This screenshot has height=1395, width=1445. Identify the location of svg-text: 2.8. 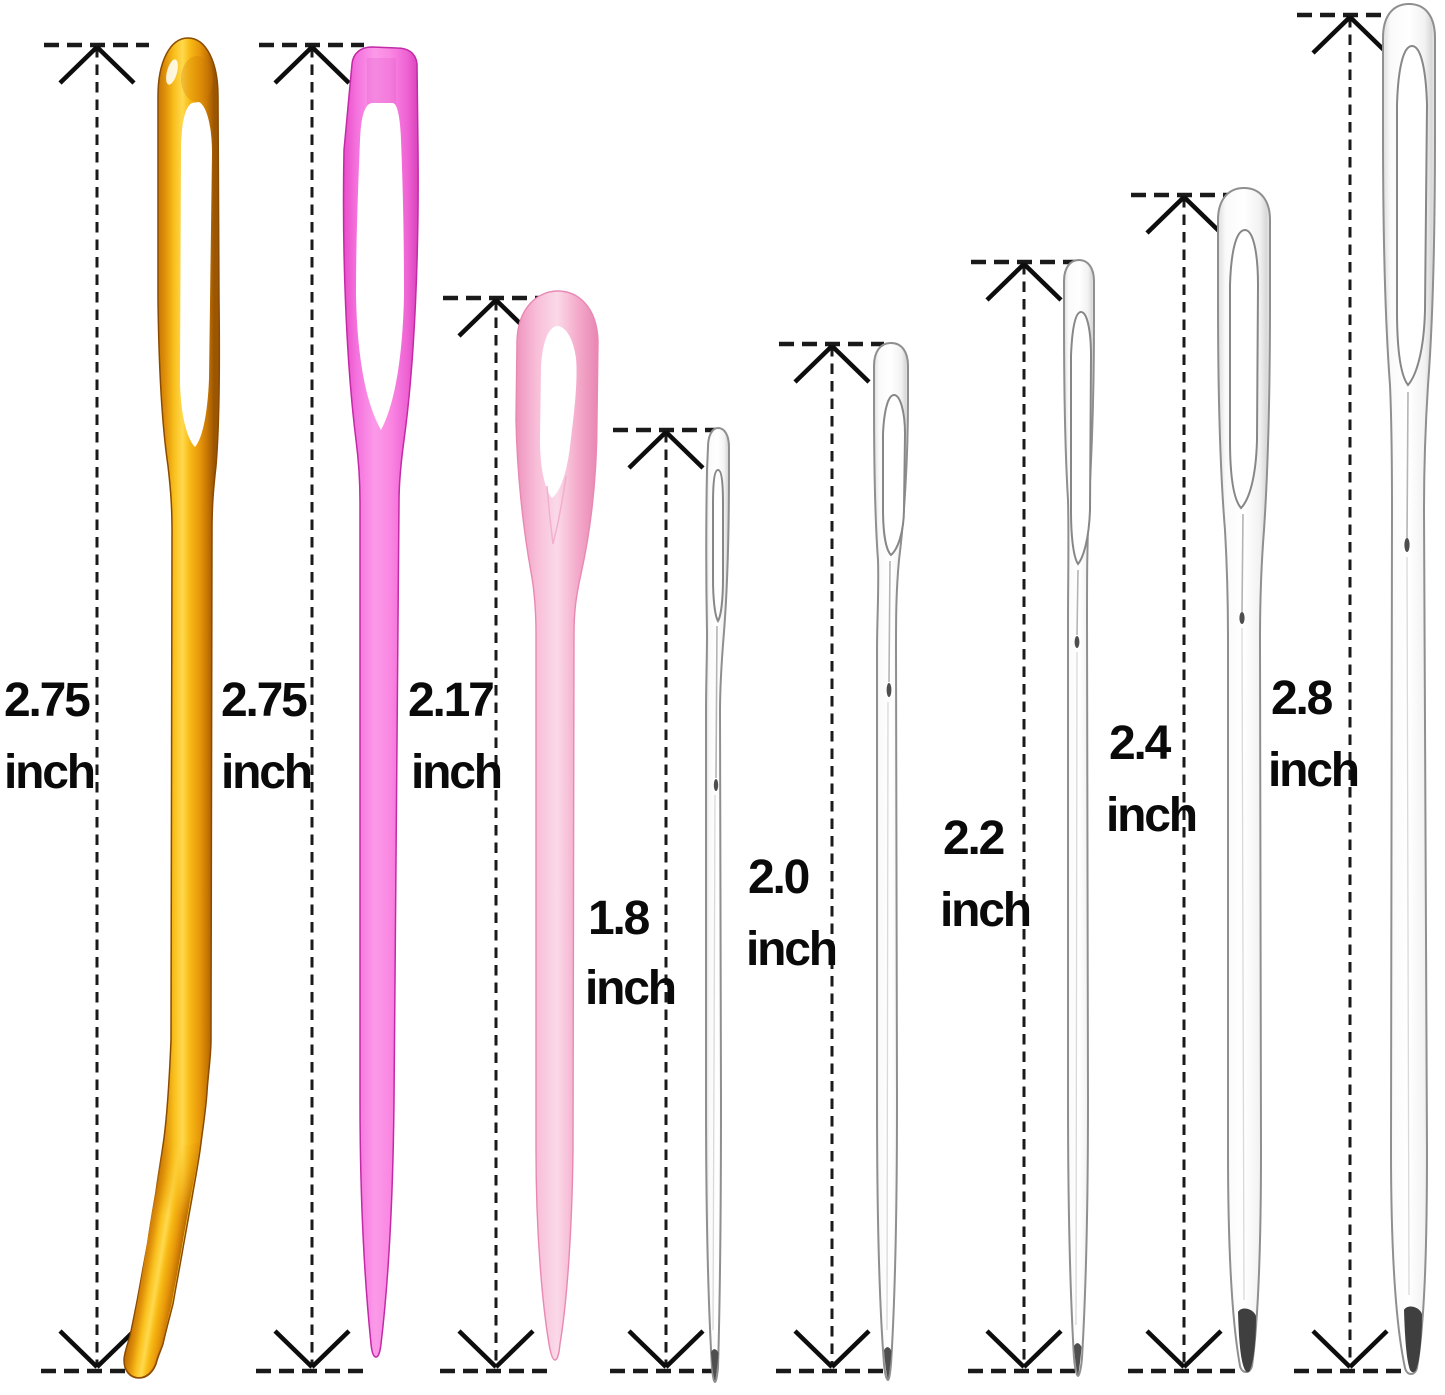
(1302, 698).